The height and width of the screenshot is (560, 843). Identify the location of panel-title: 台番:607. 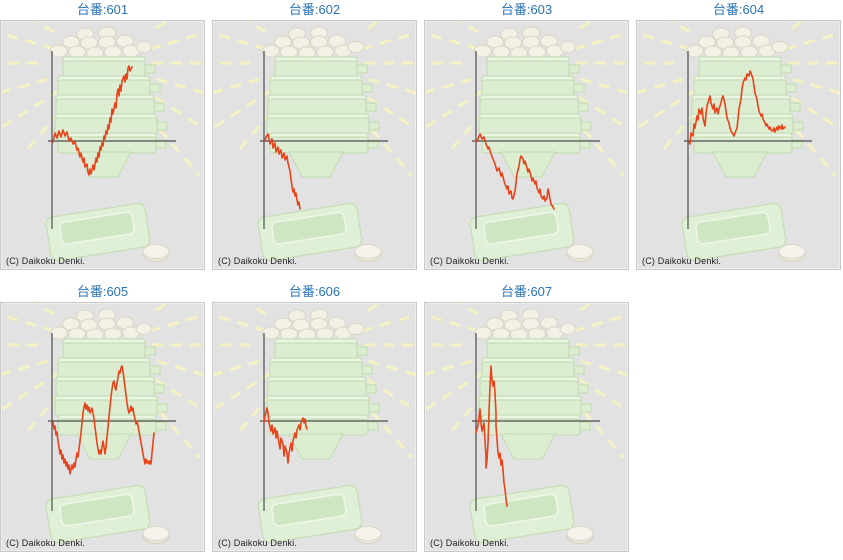
(526, 291).